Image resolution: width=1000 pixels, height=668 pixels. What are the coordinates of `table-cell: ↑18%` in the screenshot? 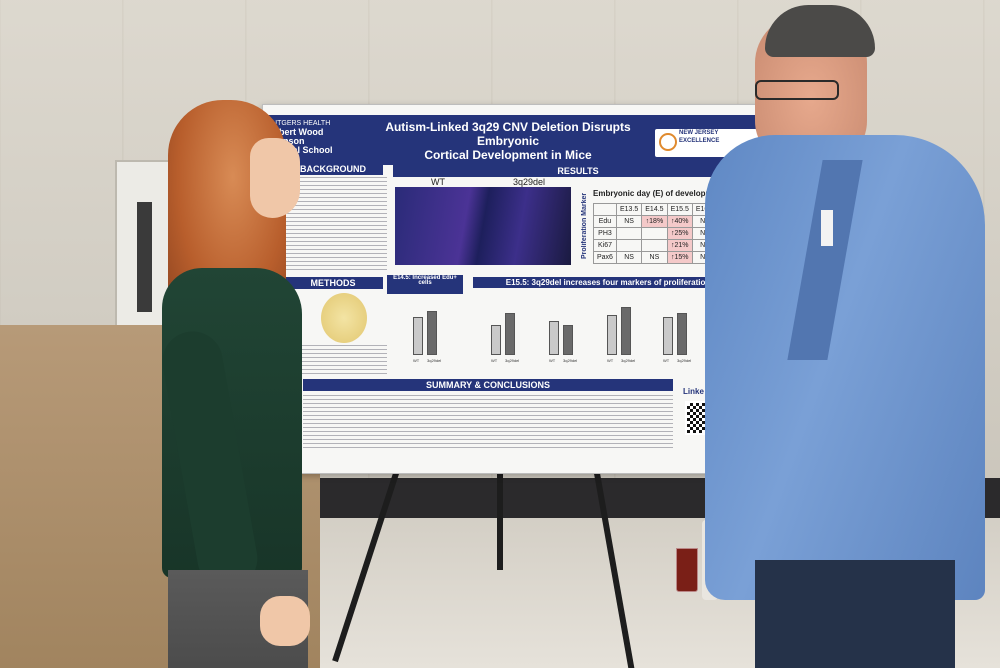 It's located at (654, 221).